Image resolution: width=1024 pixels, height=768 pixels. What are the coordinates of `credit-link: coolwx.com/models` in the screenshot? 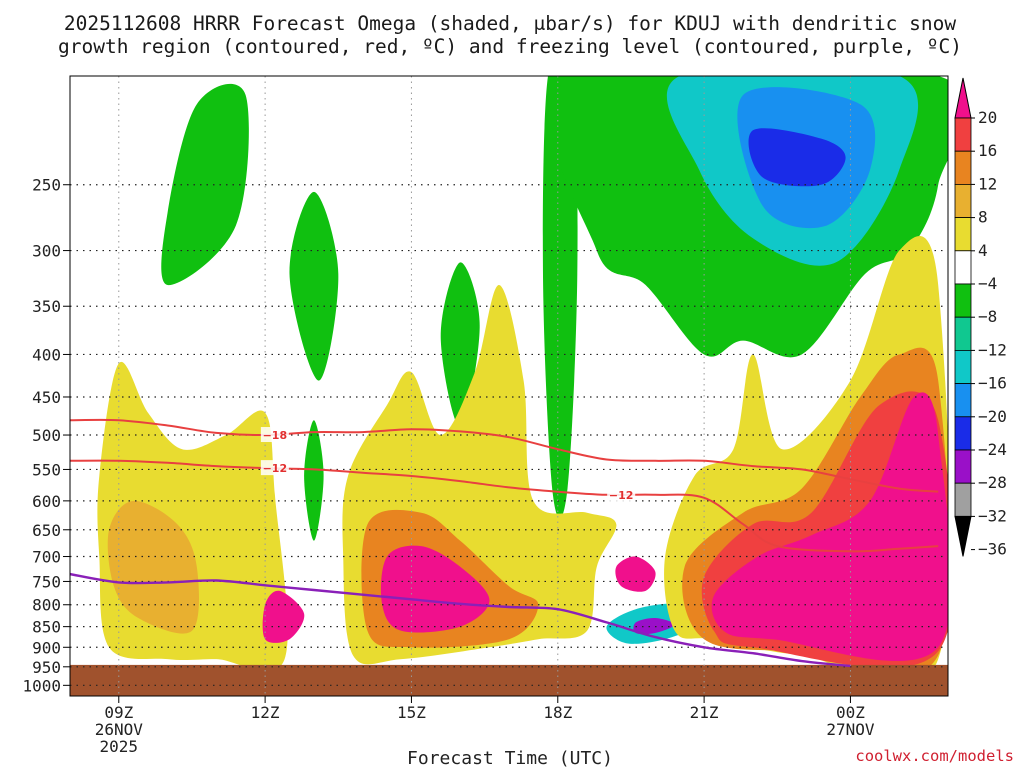 It's located at (934, 756).